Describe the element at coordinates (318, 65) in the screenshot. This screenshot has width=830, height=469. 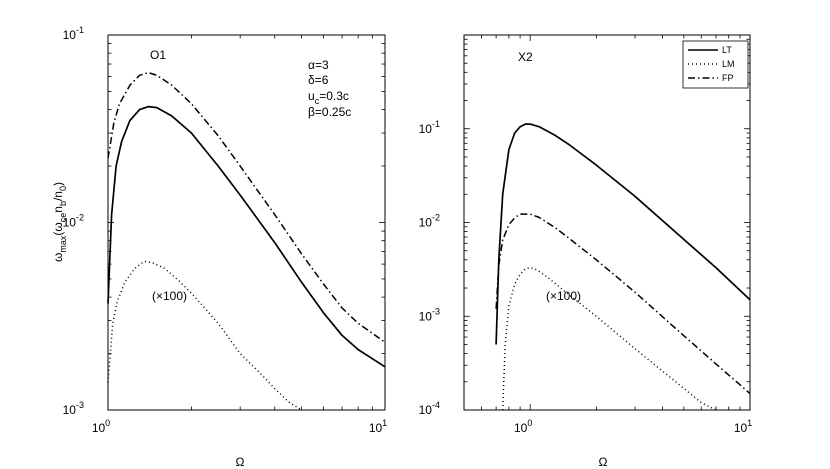
I see `param-alpha: α=3` at that location.